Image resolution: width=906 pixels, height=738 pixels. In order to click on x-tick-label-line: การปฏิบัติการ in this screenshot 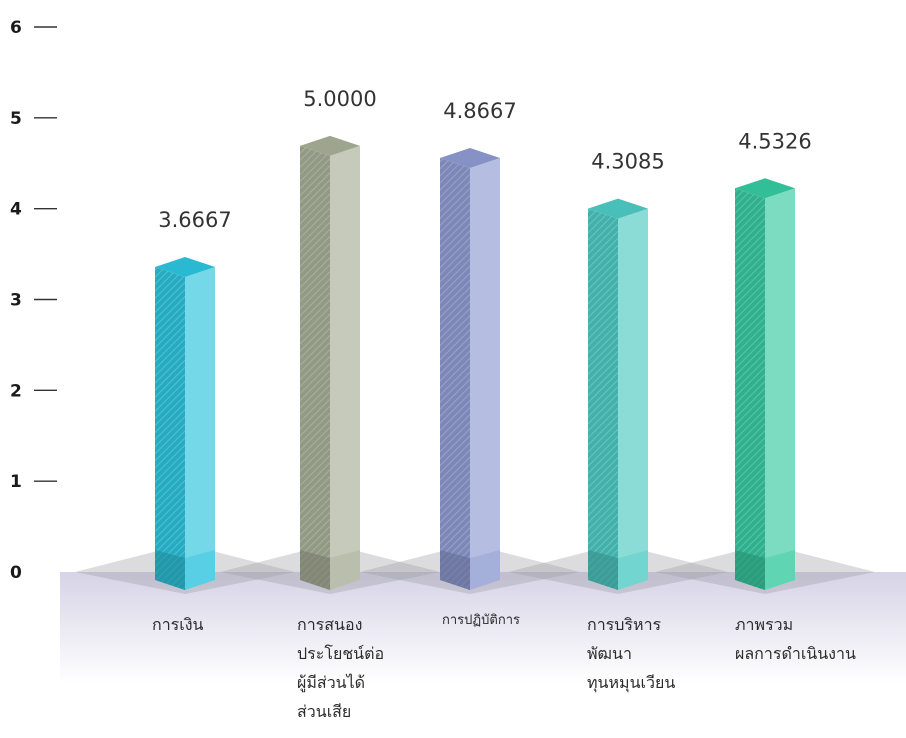, I will do `click(481, 620)`.